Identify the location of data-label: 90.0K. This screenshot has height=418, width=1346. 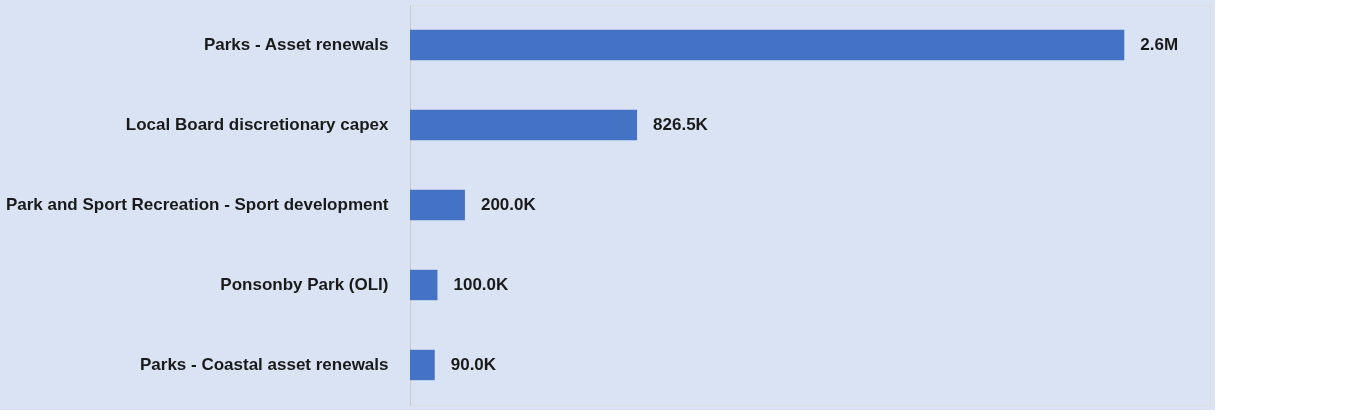
(473, 364).